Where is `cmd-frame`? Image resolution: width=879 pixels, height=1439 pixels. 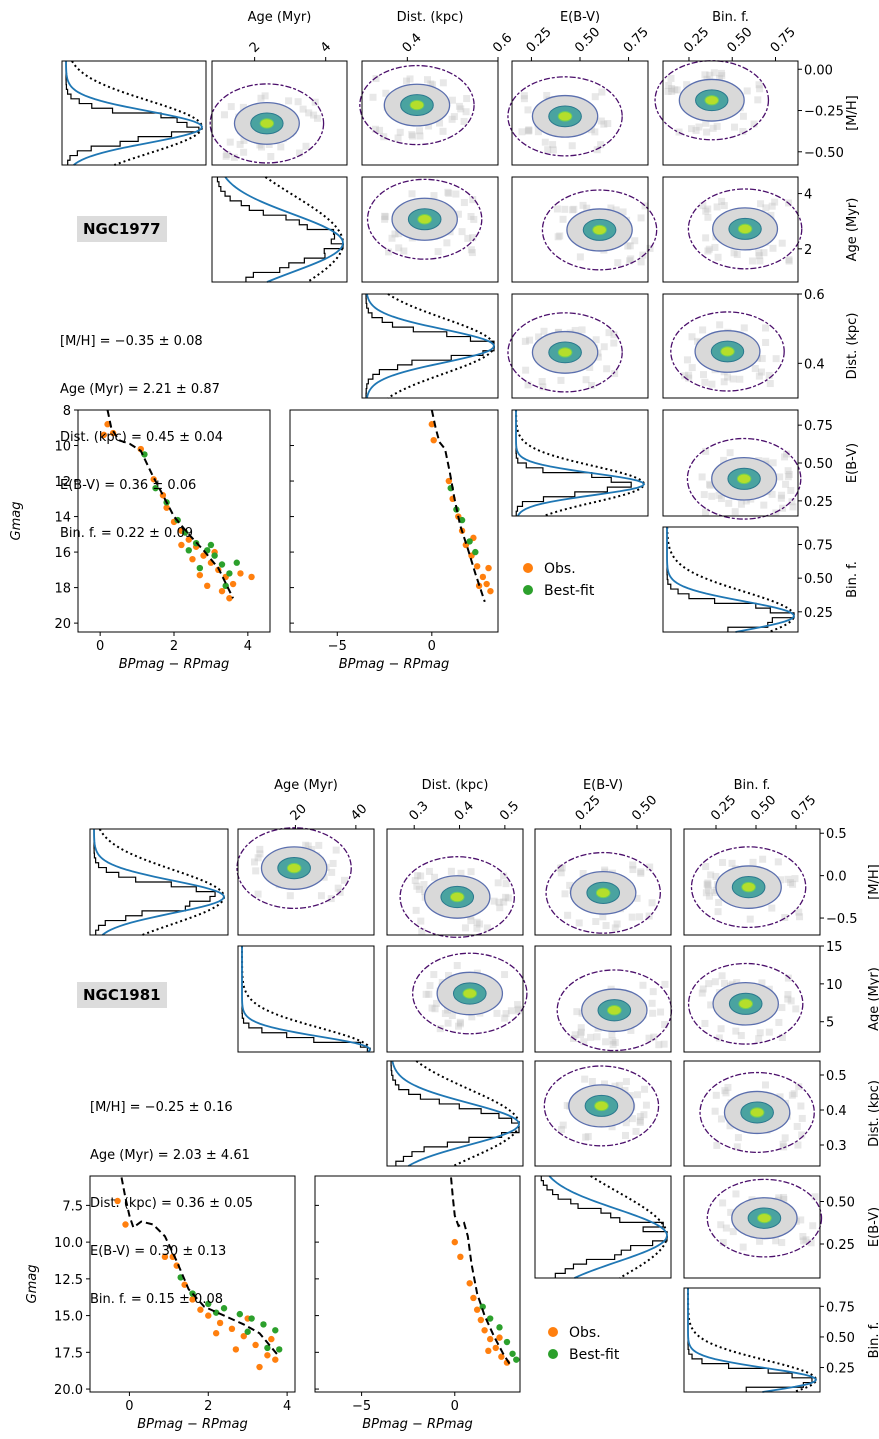 cmd-frame is located at coordinates (394, 521).